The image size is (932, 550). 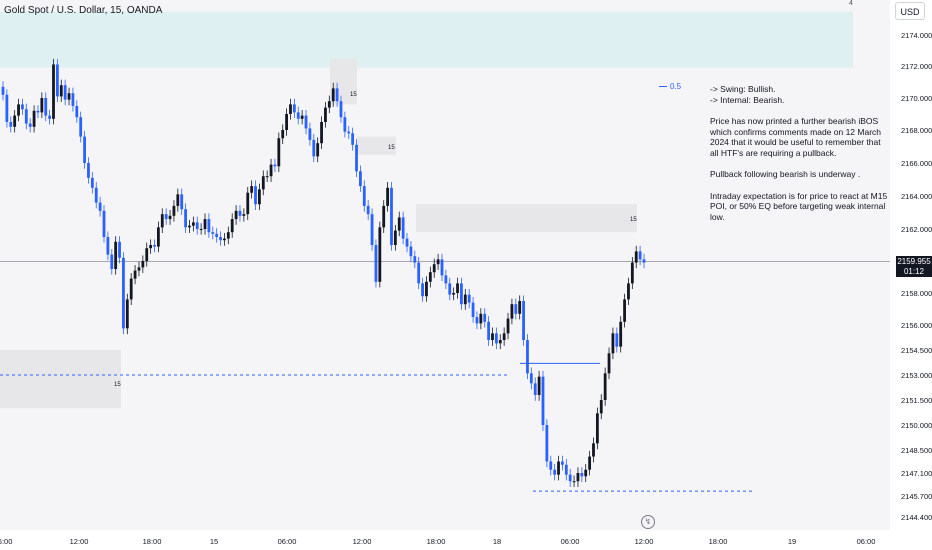 What do you see at coordinates (910, 11) in the screenshot?
I see `currency-button: USD` at bounding box center [910, 11].